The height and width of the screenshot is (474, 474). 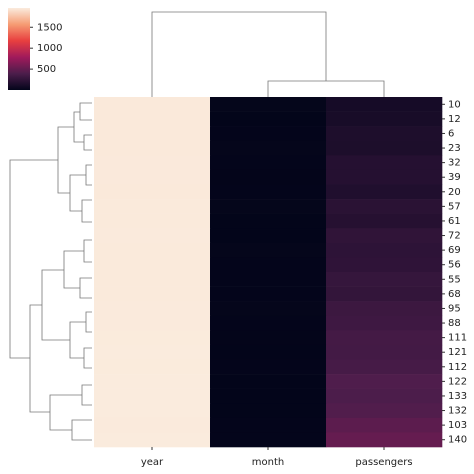 What do you see at coordinates (454, 163) in the screenshot?
I see `row-label: 32` at bounding box center [454, 163].